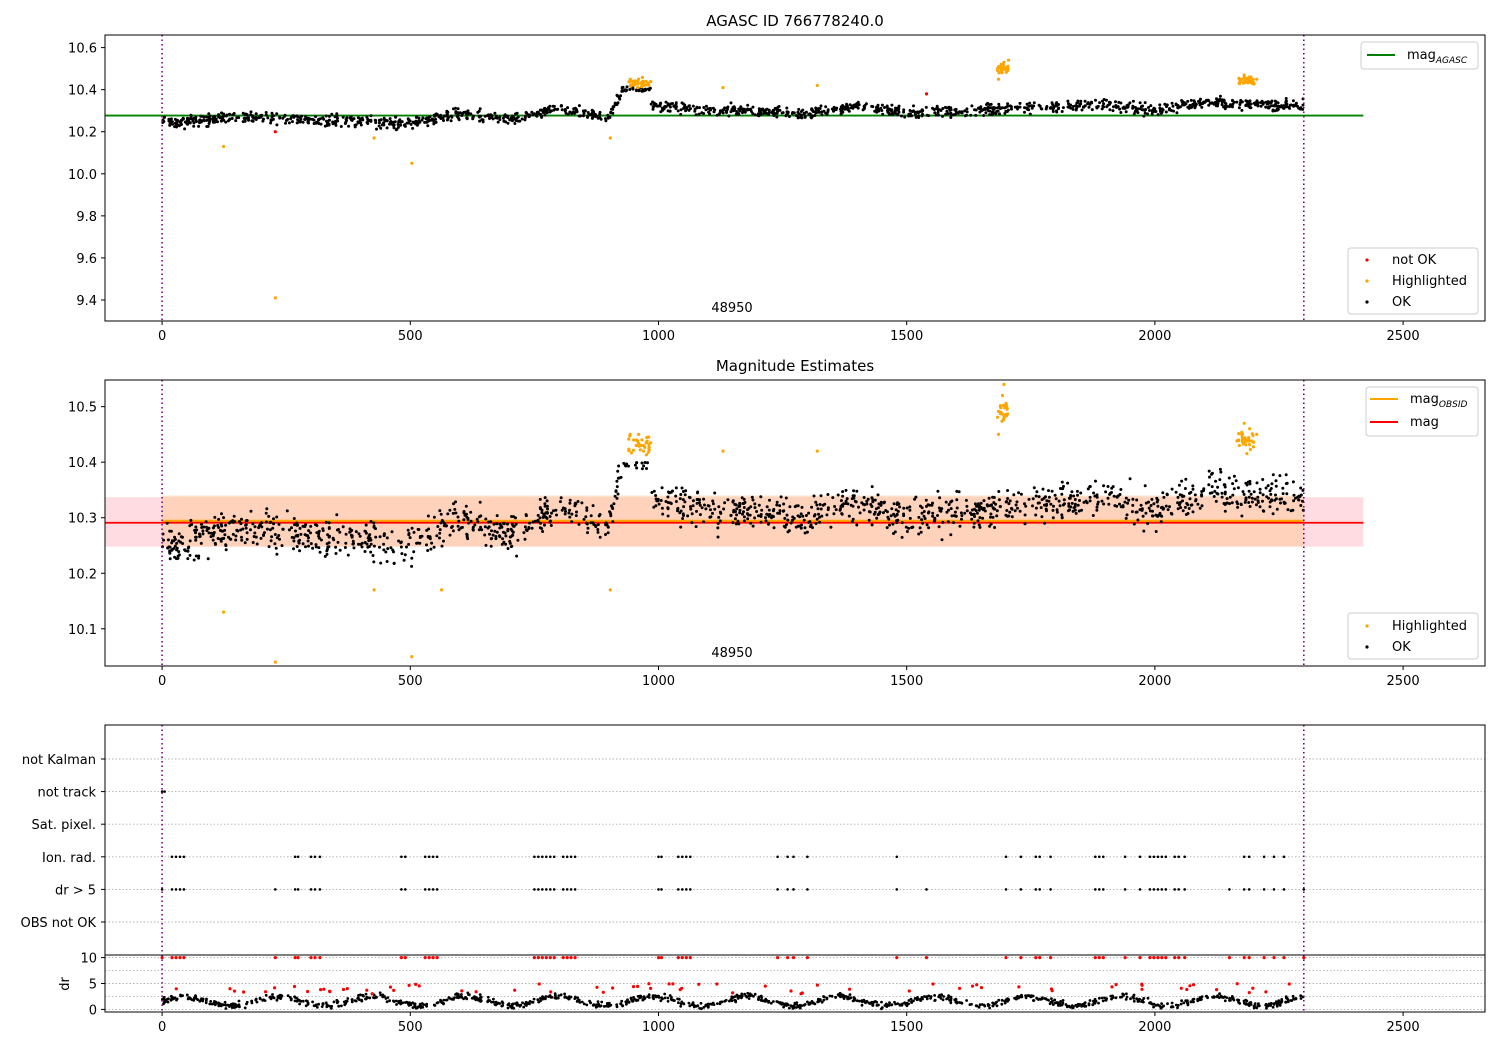 Image resolution: width=1500 pixels, height=1050 pixels. I want to click on agasc-panel-y-ticks: 9.49.69.810.010.210.410.6, so click(86, 175).